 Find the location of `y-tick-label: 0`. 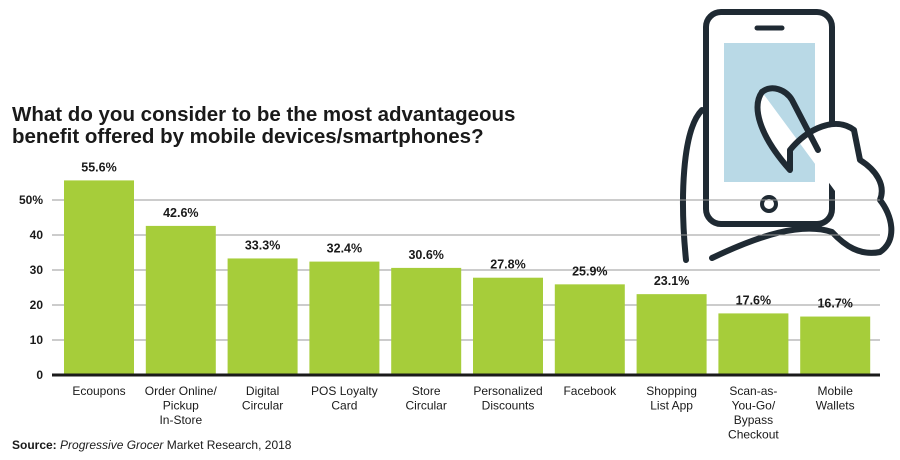

y-tick-label: 0 is located at coordinates (39, 375).